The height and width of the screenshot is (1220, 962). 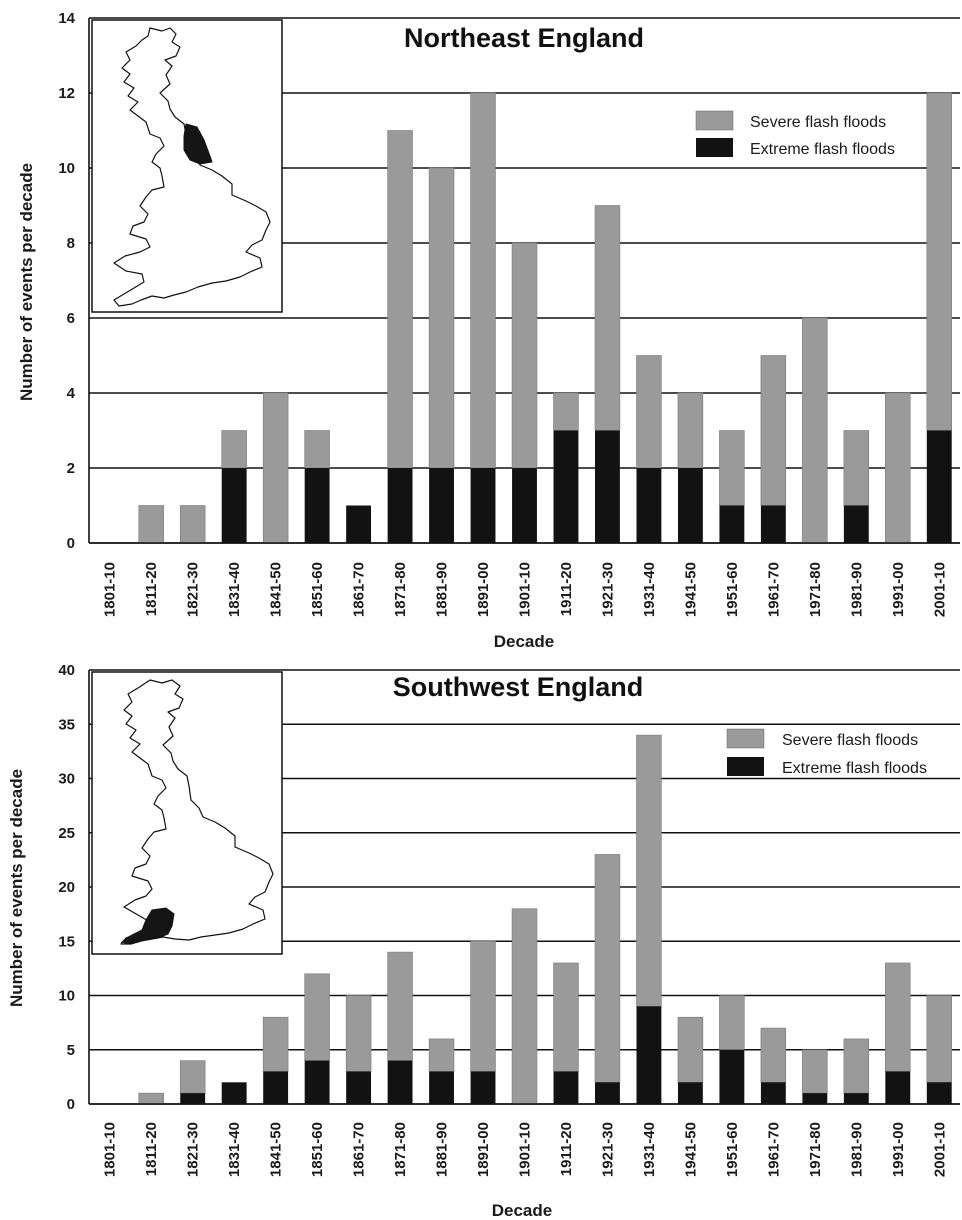 What do you see at coordinates (607, 1149) in the screenshot?
I see `southwest-x-tick-label: 1921-30` at bounding box center [607, 1149].